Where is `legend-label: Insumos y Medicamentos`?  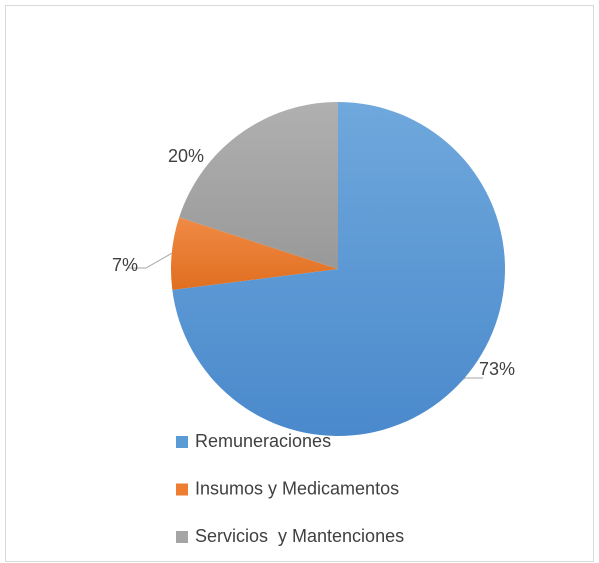
legend-label: Insumos y Medicamentos is located at coordinates (297, 488).